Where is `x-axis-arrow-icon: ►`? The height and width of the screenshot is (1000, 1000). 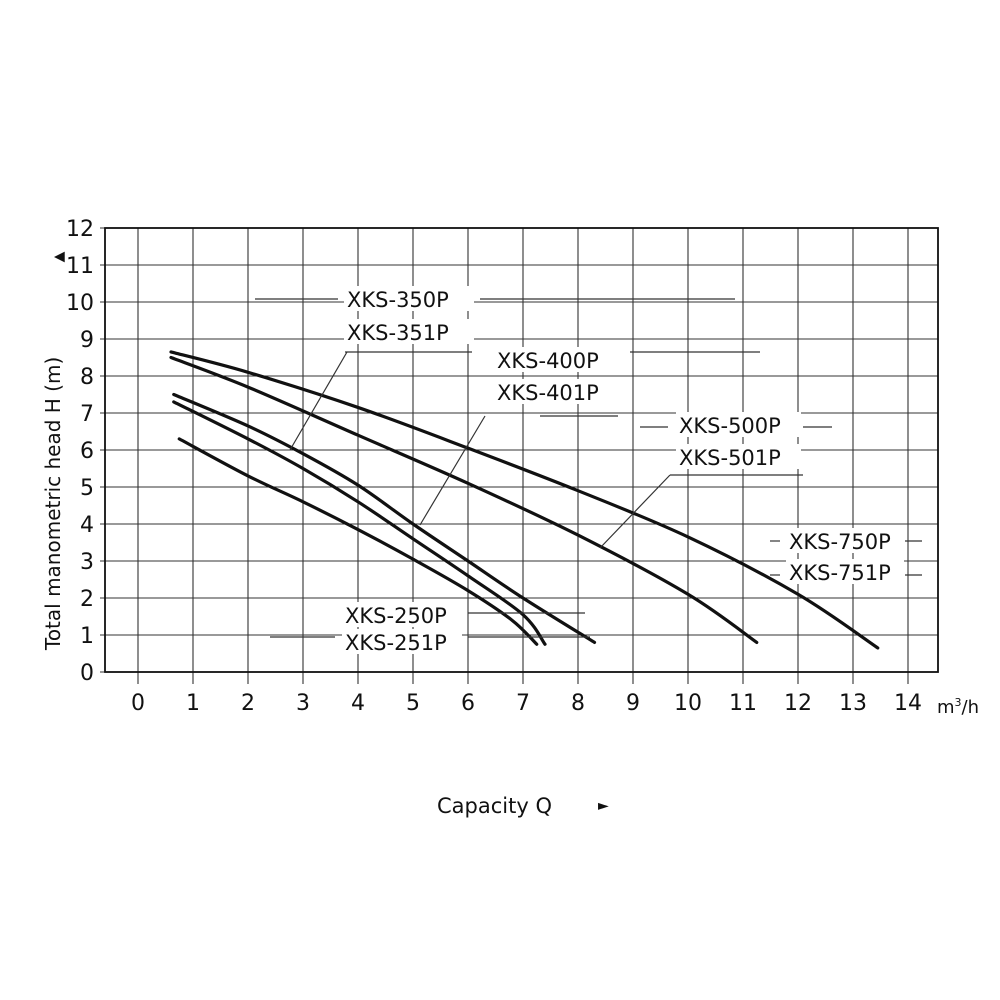
x-axis-arrow-icon: ► is located at coordinates (603, 806).